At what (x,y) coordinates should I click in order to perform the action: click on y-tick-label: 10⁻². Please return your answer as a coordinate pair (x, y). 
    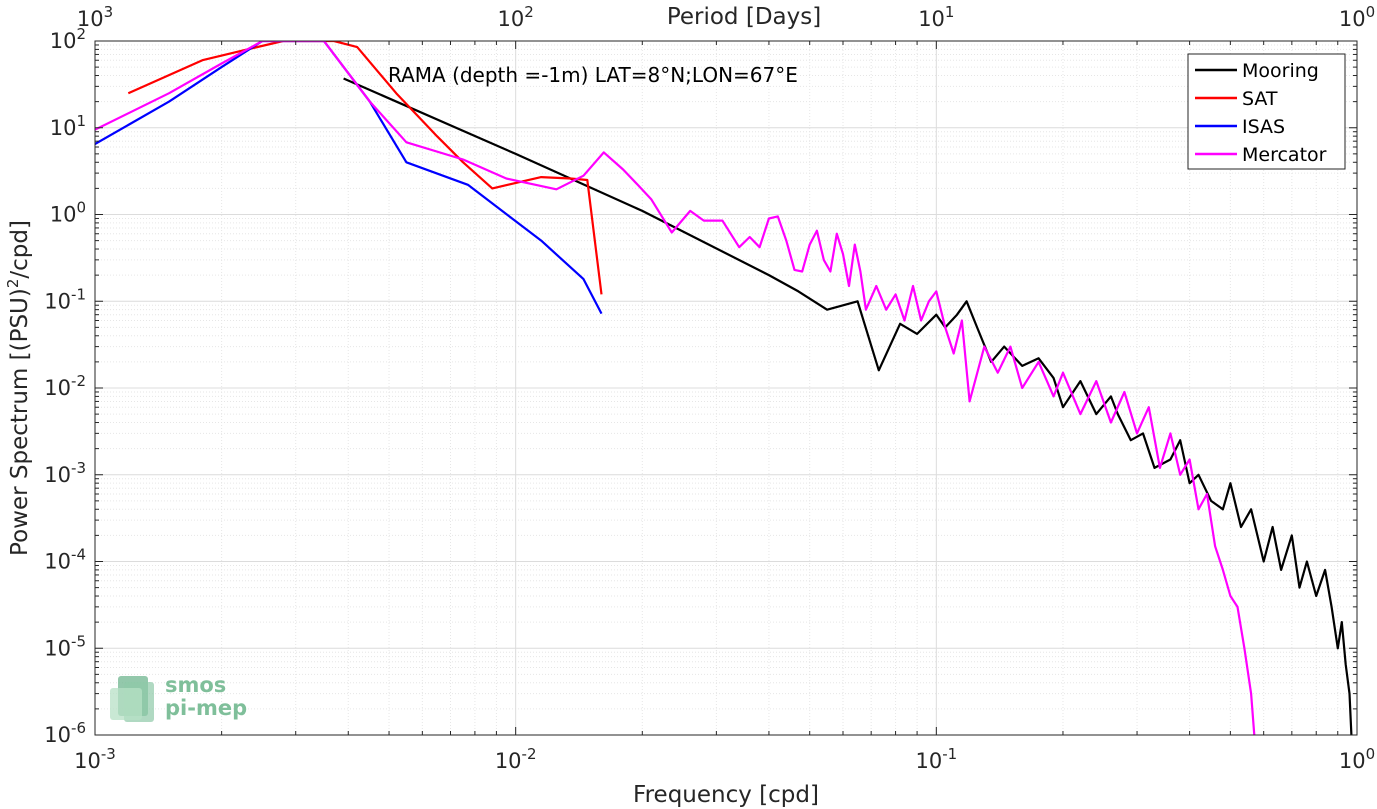
    Looking at the image, I should click on (65, 386).